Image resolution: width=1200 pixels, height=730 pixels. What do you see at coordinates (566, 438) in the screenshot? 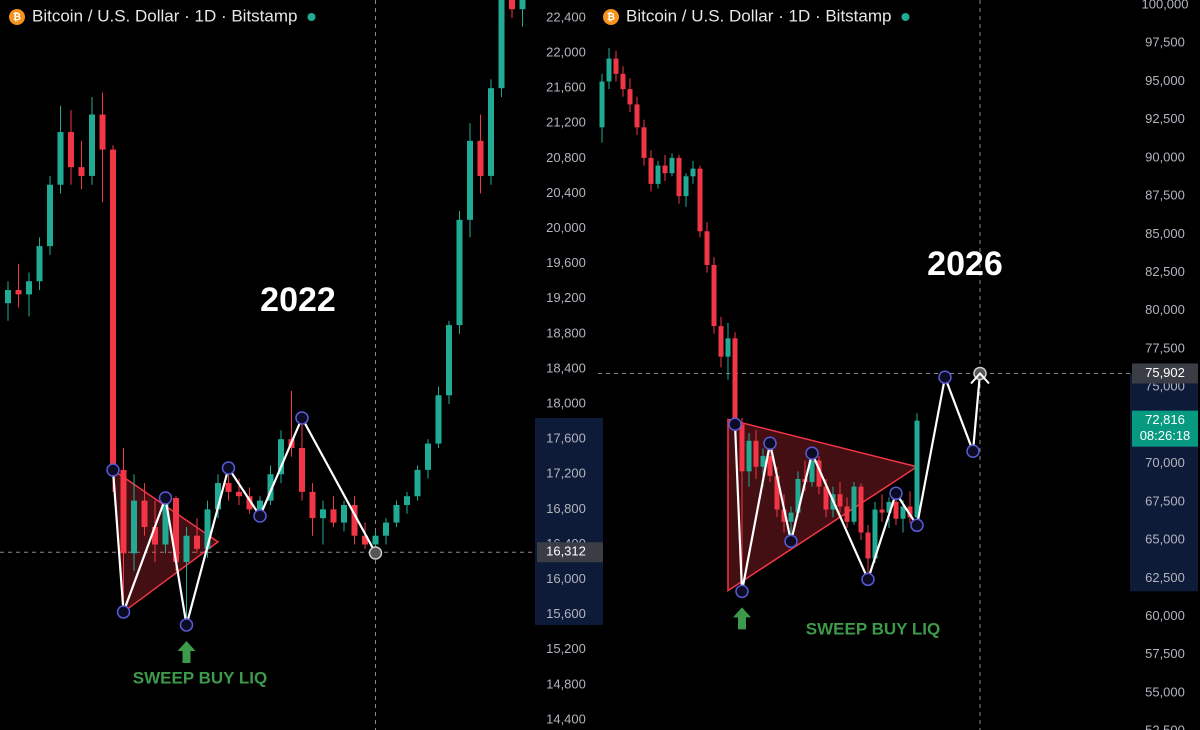
I see `y-tick-label: 17,600` at bounding box center [566, 438].